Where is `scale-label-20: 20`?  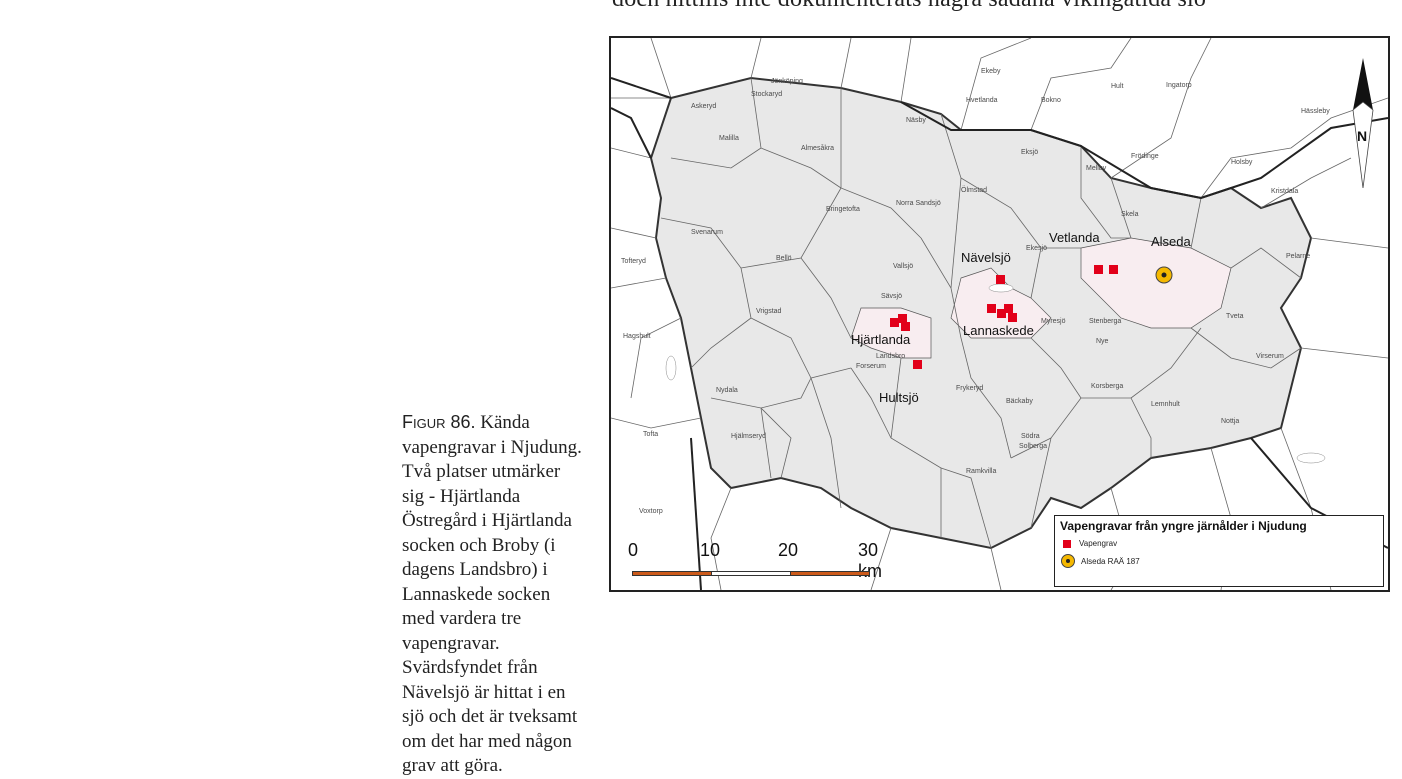 scale-label-20: 20 is located at coordinates (788, 550).